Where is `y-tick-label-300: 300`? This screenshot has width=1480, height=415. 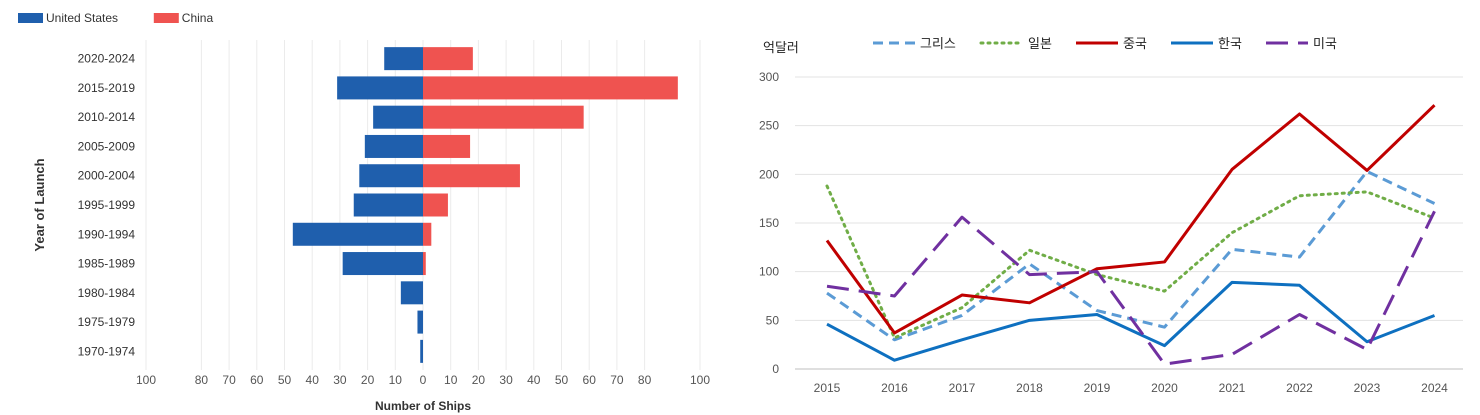
y-tick-label-300: 300 is located at coordinates (769, 77).